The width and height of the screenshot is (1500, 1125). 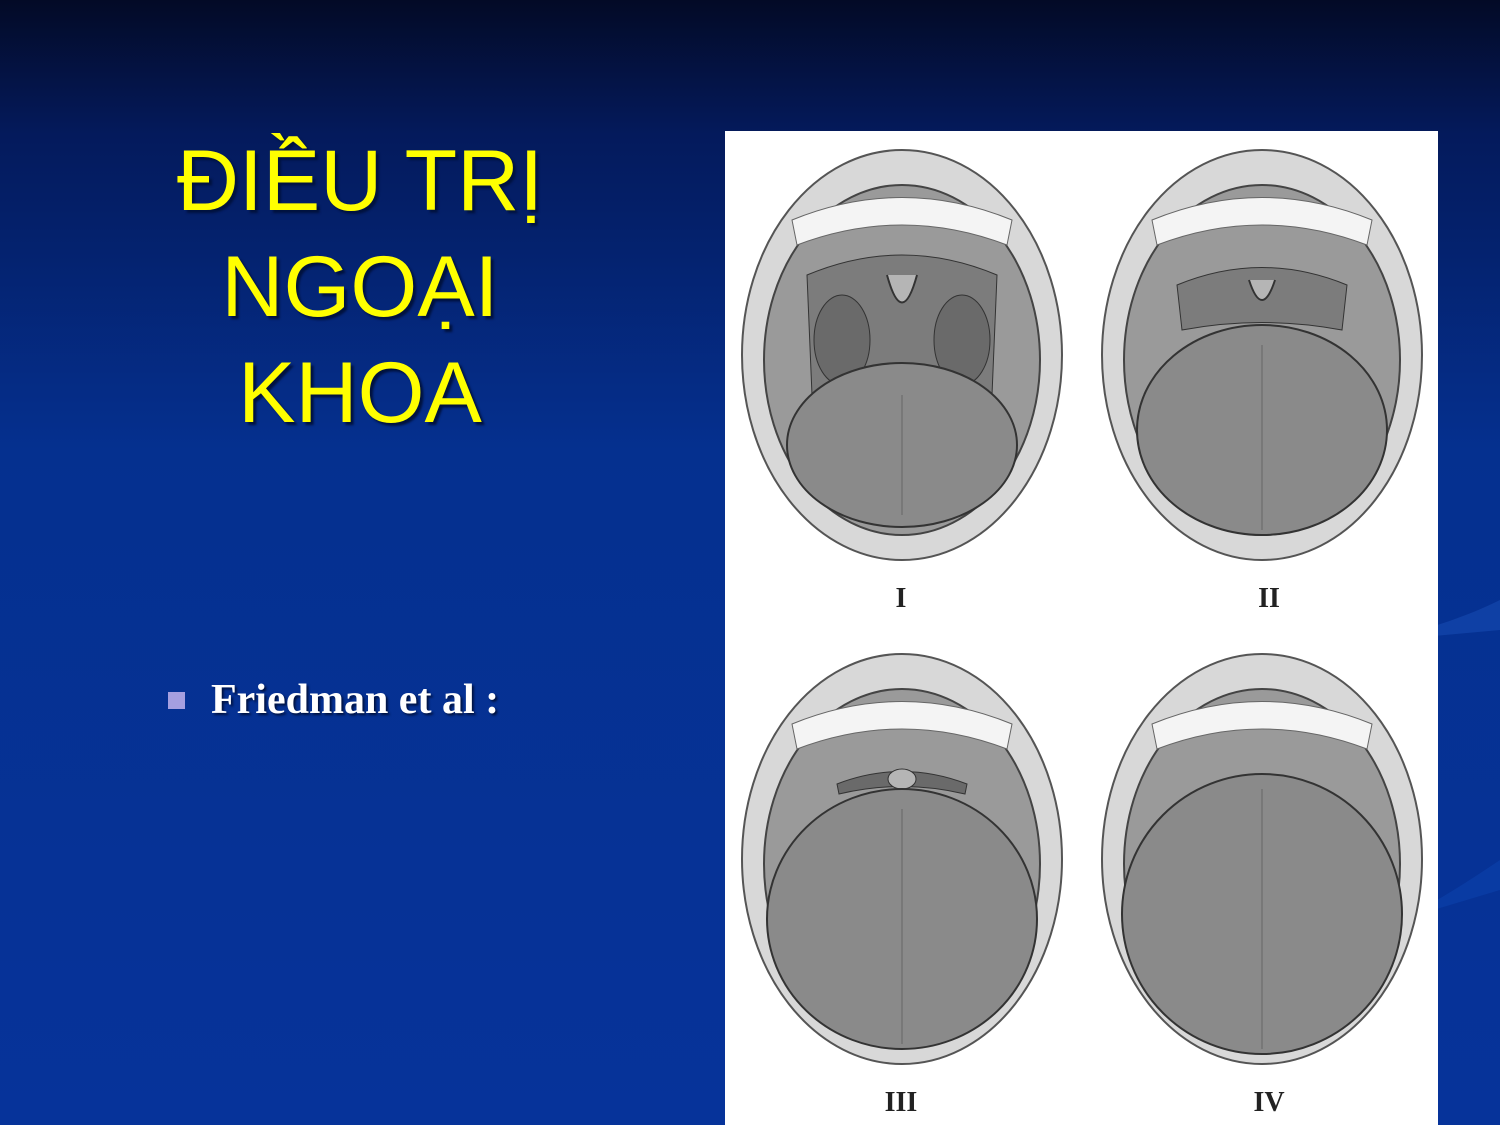 What do you see at coordinates (360, 181) in the screenshot?
I see `title-line: ĐIỀU TRỊ` at bounding box center [360, 181].